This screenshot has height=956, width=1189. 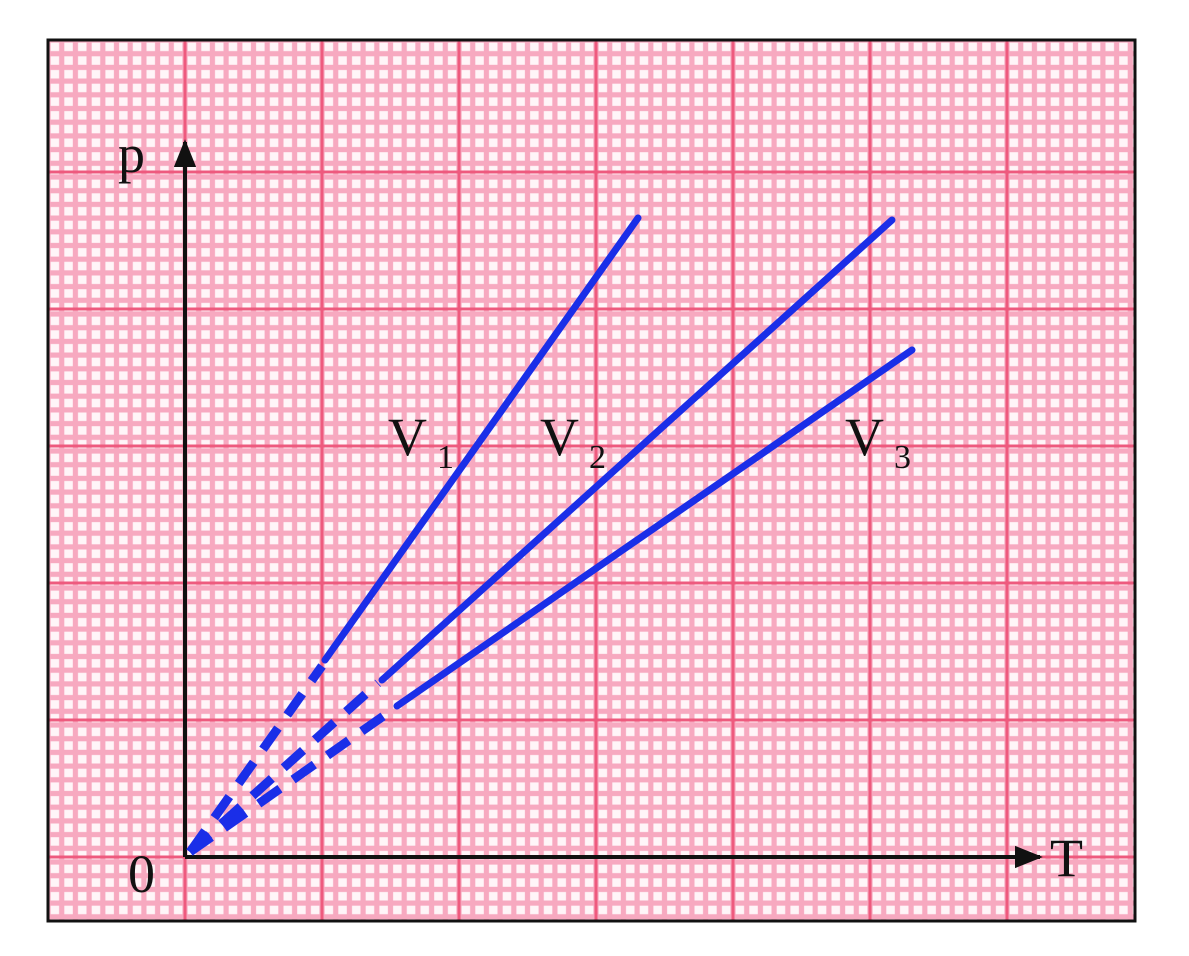 What do you see at coordinates (902, 457) in the screenshot?
I see `line-subscript: 3` at bounding box center [902, 457].